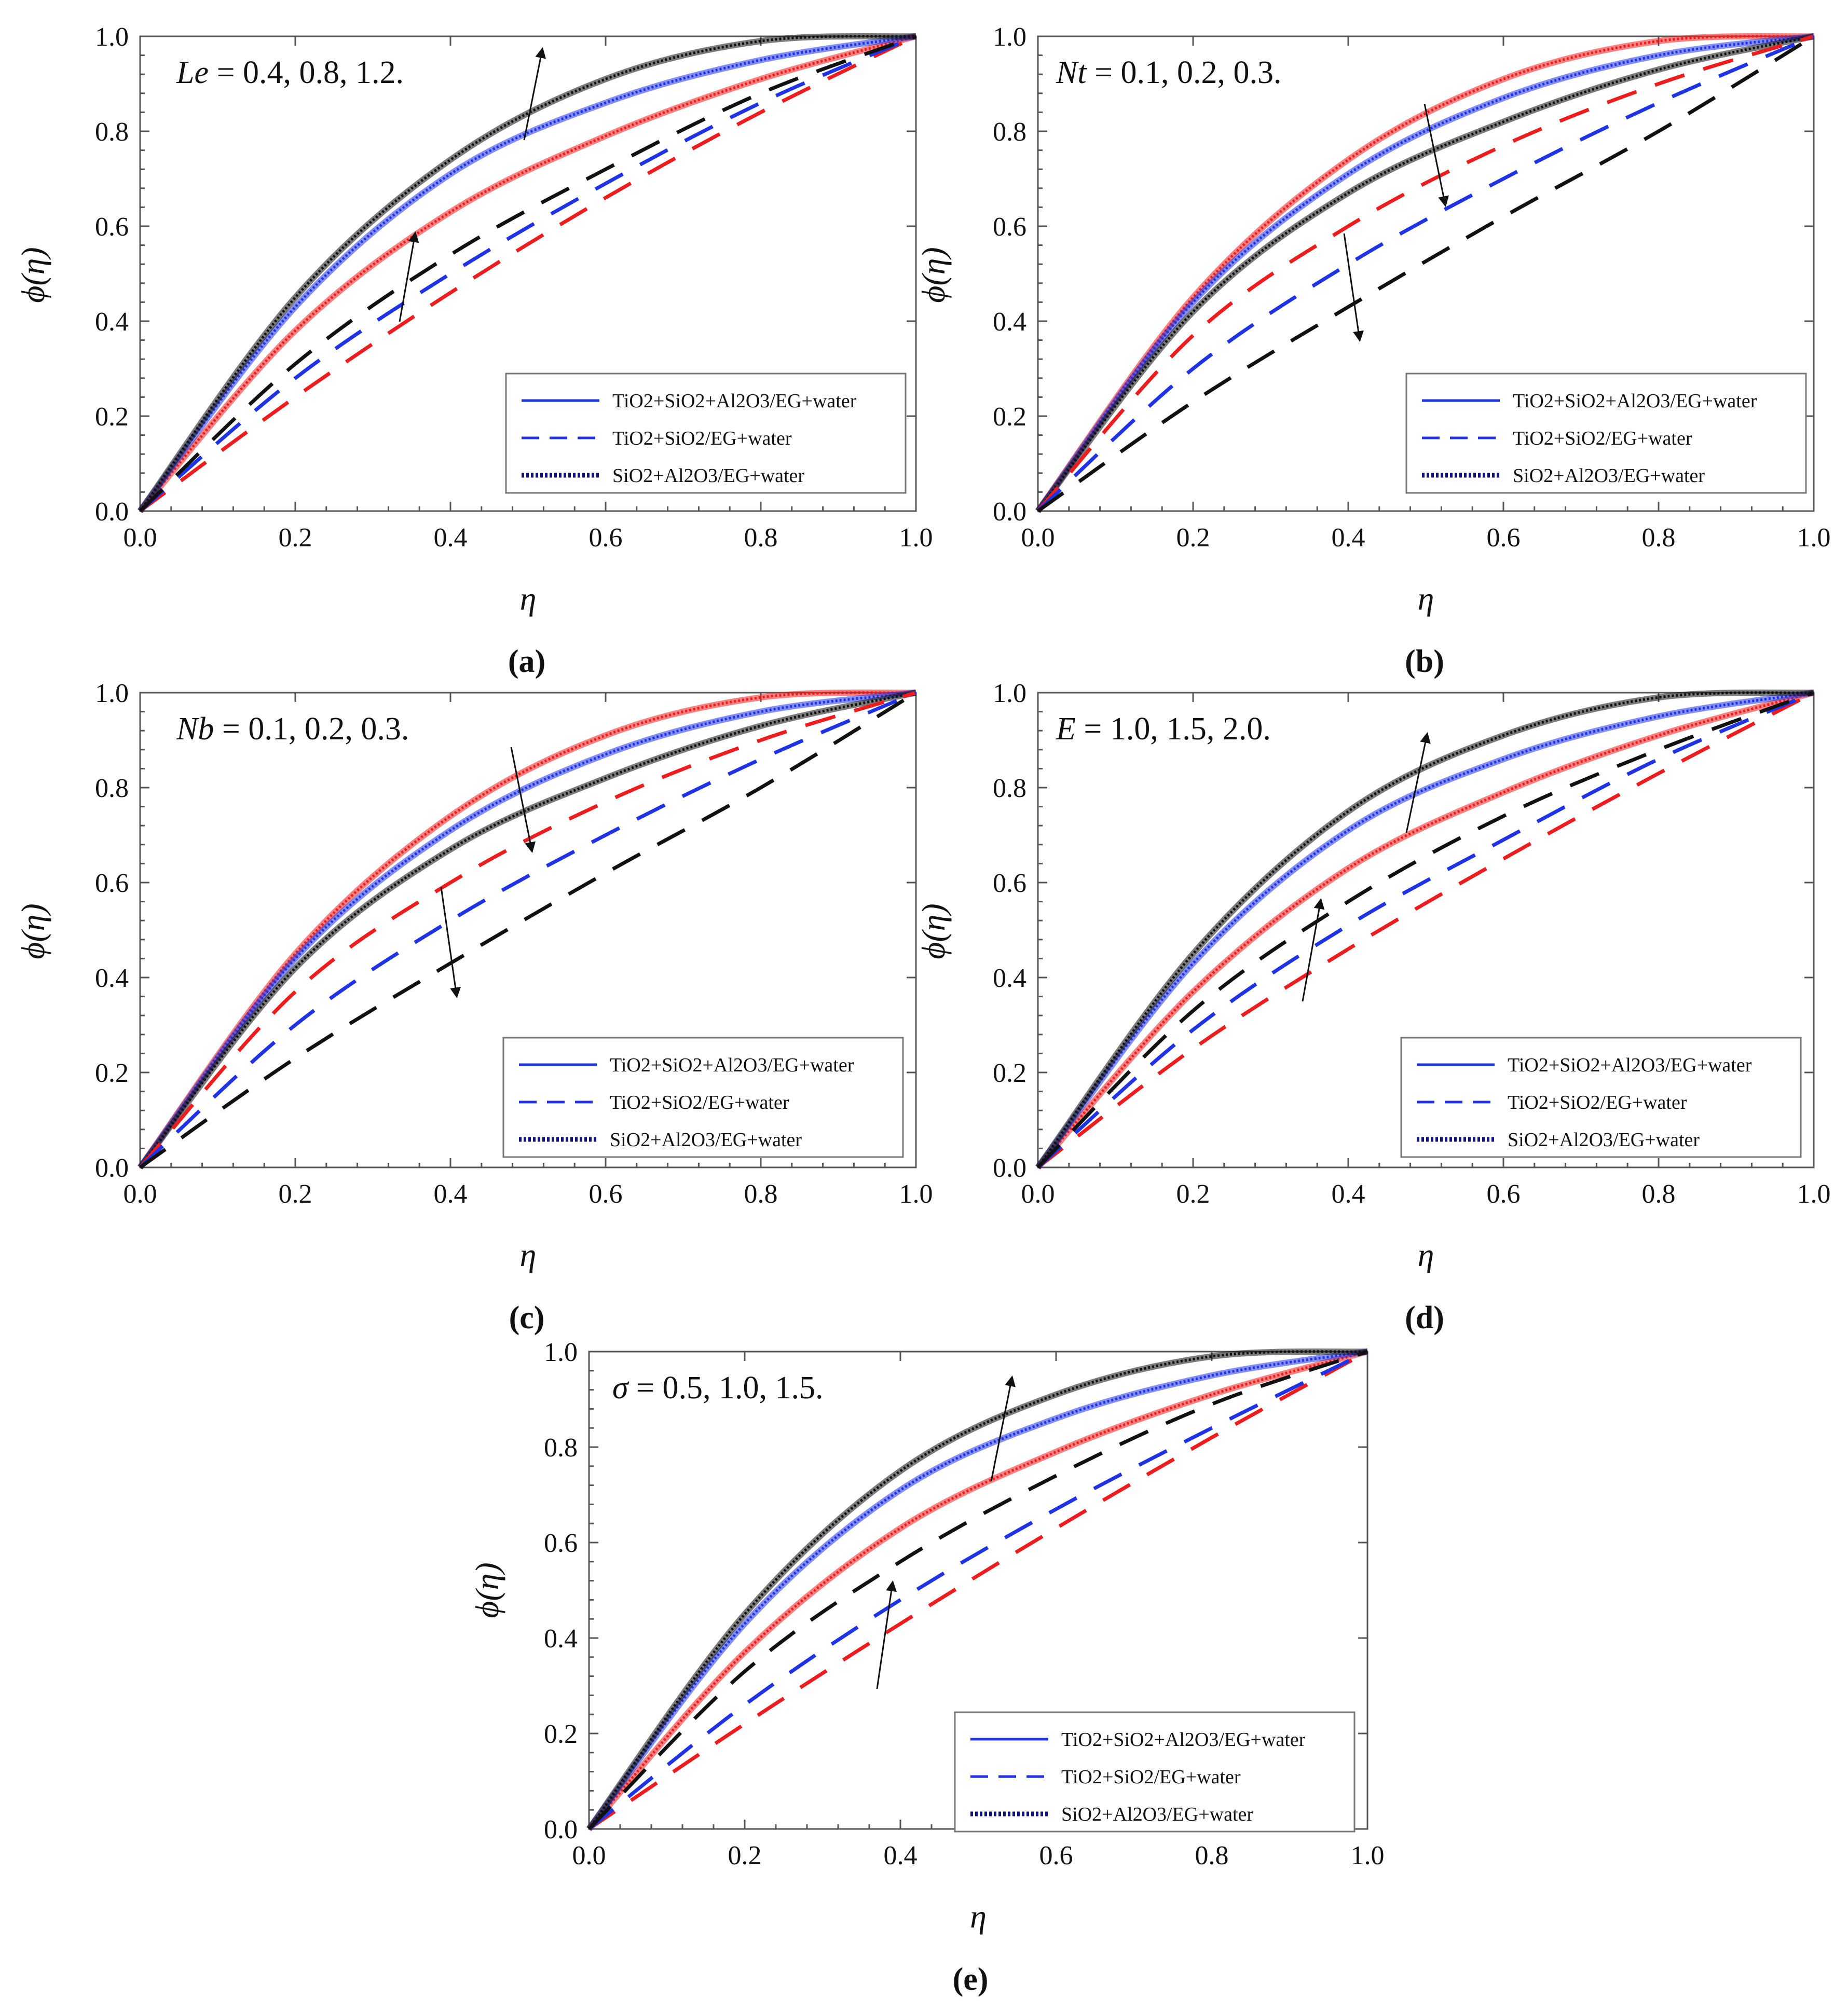  Describe the element at coordinates (718, 1388) in the screenshot. I see `parameter-annotation: σ = 0.5, 1.0, 1.5.` at that location.